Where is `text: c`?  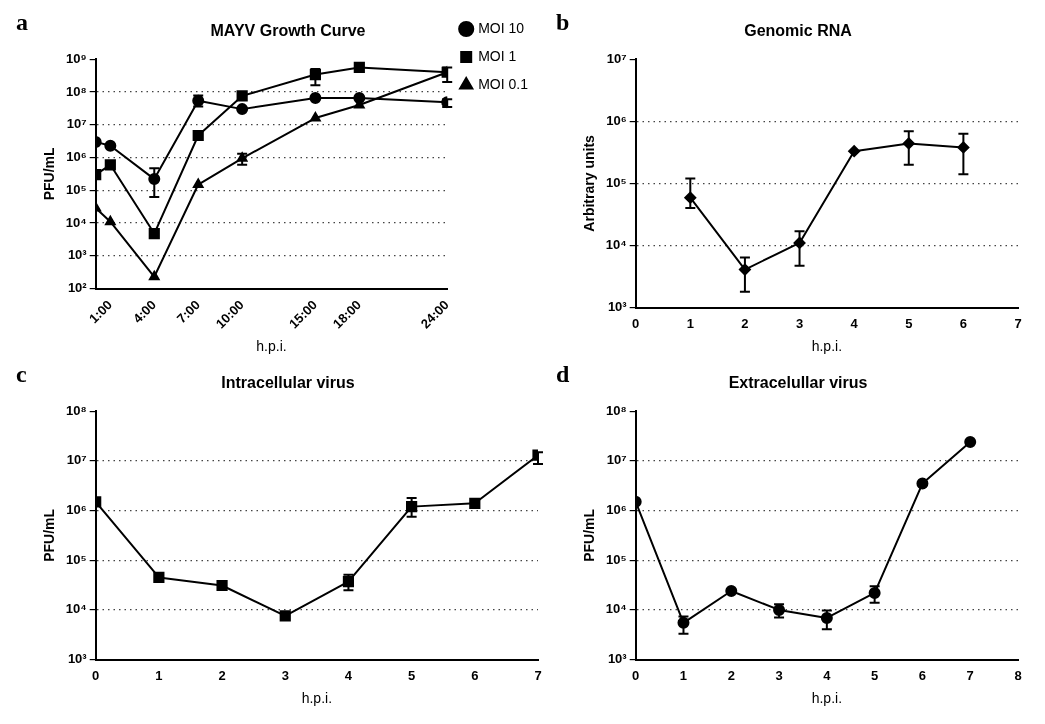 text: c is located at coordinates (21, 374).